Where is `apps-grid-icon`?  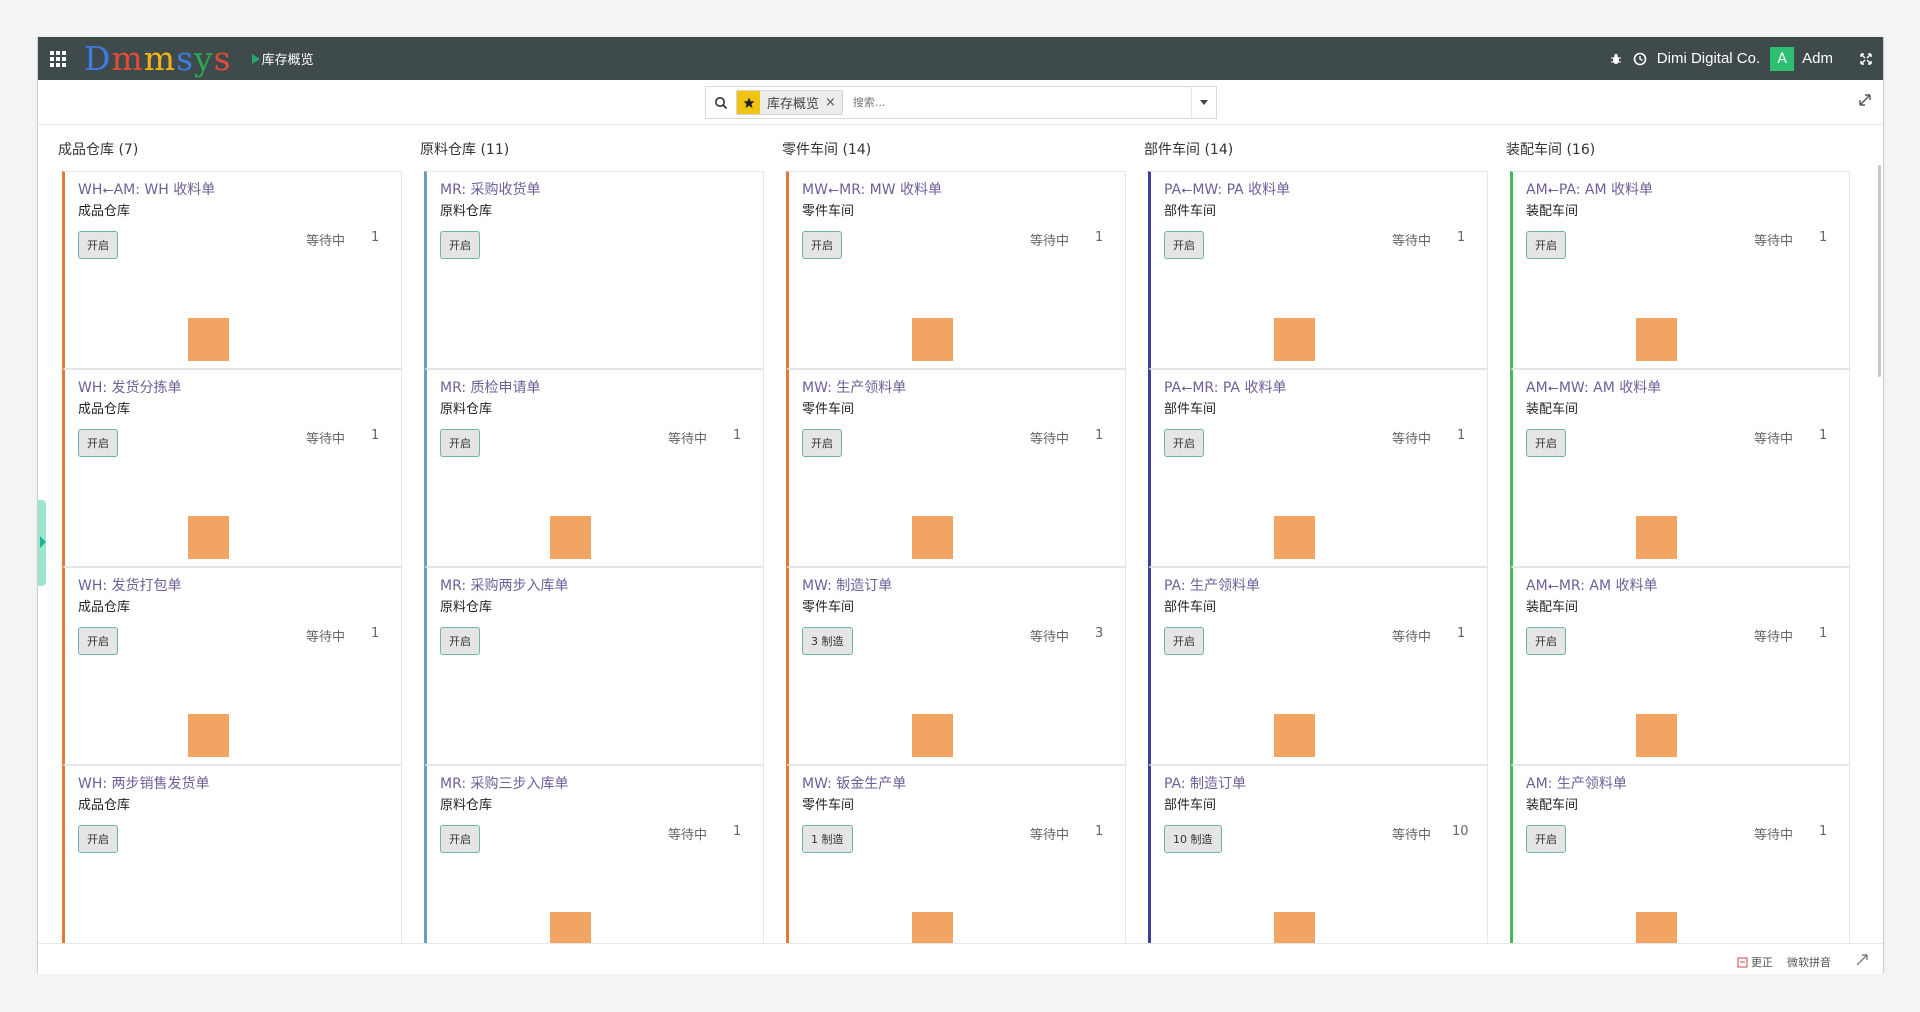
apps-grid-icon is located at coordinates (58, 58).